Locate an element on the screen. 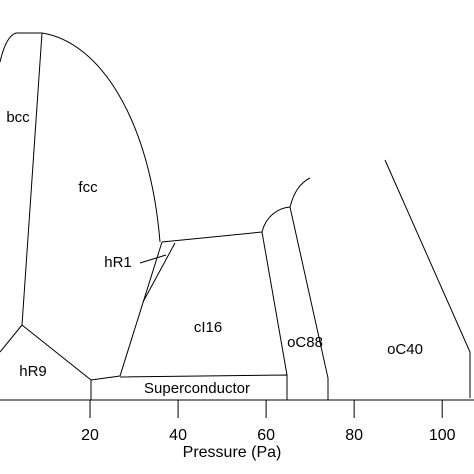 This screenshot has width=474, height=474. x-axis-label: Pressure (Pa) is located at coordinates (232, 452).